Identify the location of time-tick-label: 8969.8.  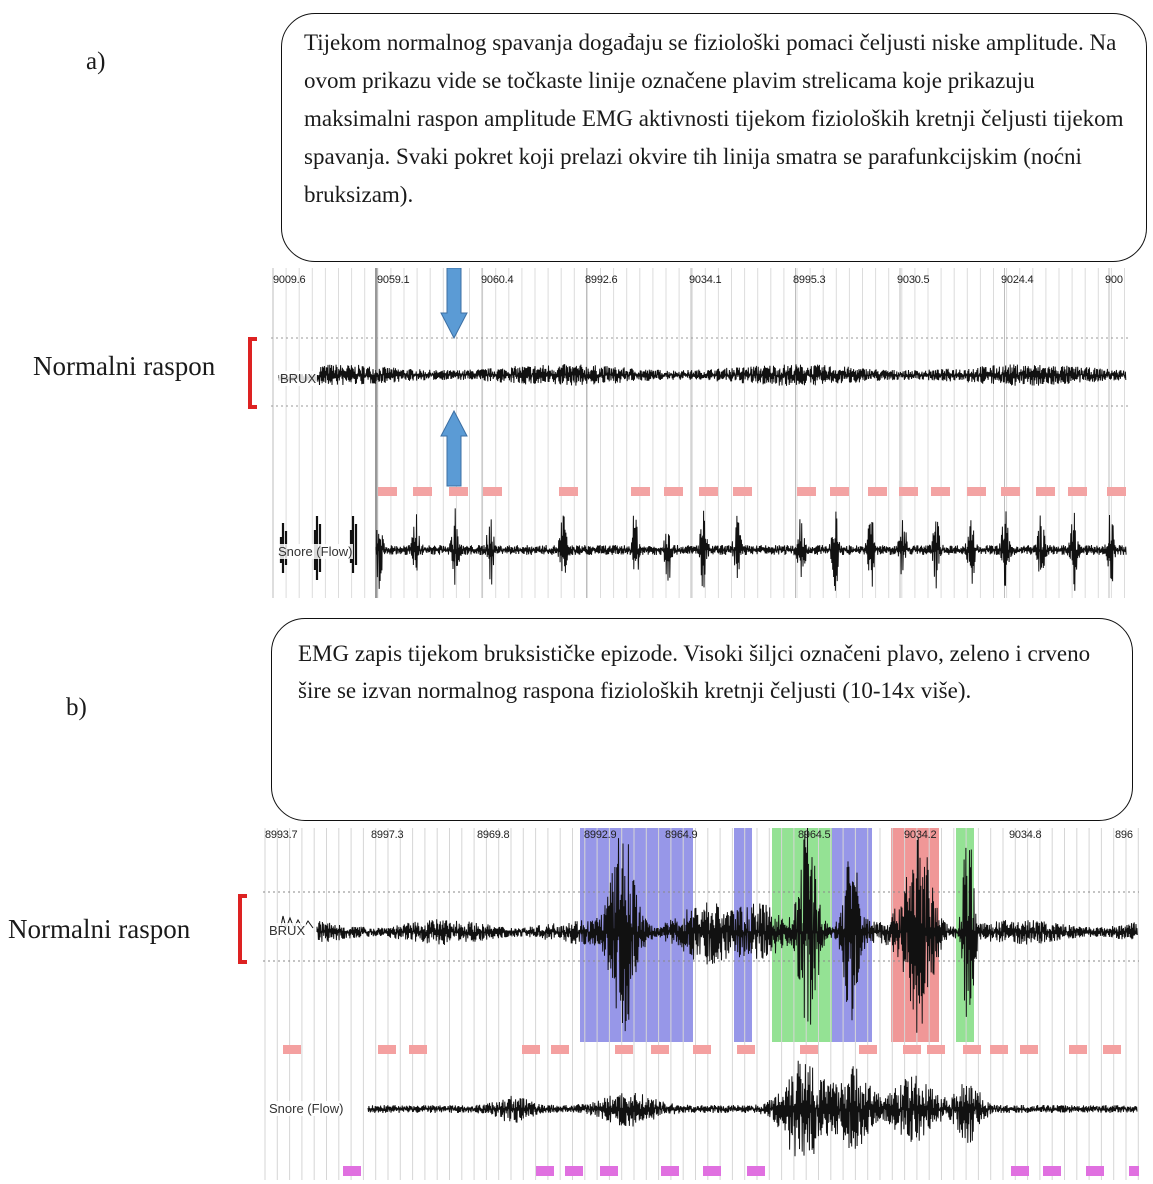
(493, 835).